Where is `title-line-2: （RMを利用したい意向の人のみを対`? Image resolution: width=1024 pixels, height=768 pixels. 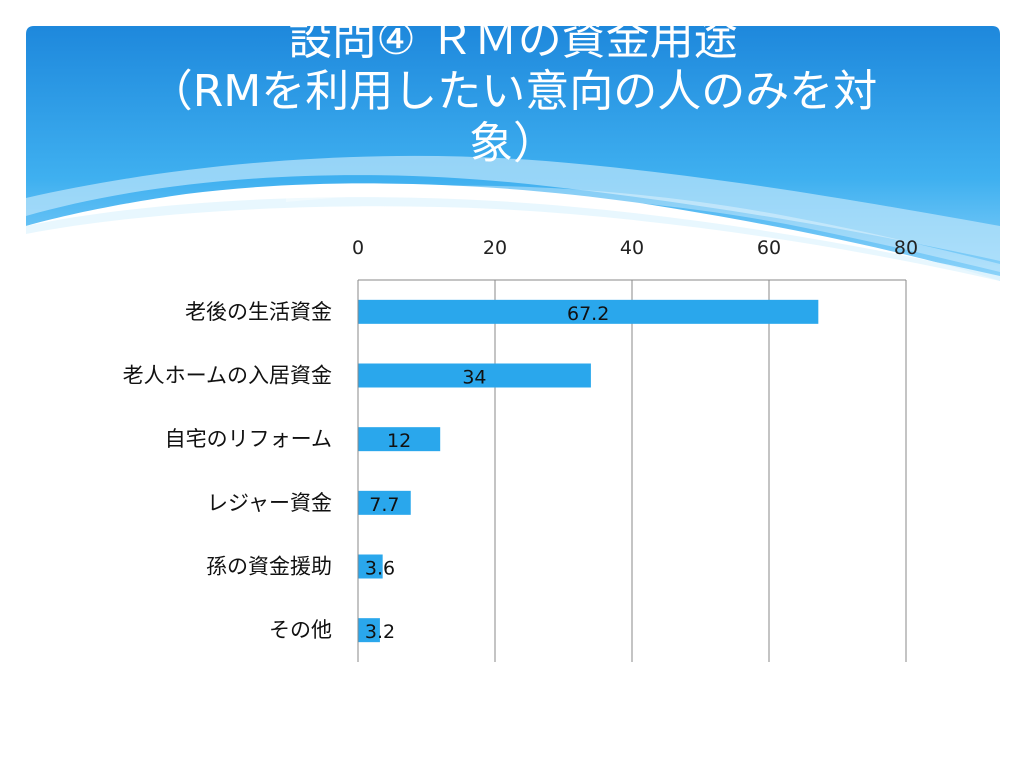 title-line-2: （RMを利用したい意向の人のみを対 is located at coordinates (513, 91).